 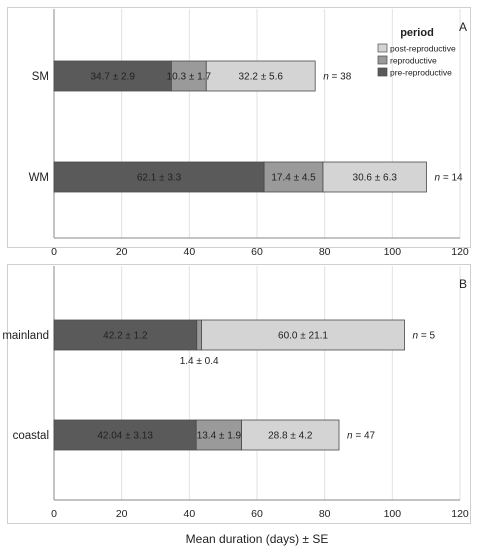 I want to click on legend-label: pre-reproductive, so click(x=421, y=73).